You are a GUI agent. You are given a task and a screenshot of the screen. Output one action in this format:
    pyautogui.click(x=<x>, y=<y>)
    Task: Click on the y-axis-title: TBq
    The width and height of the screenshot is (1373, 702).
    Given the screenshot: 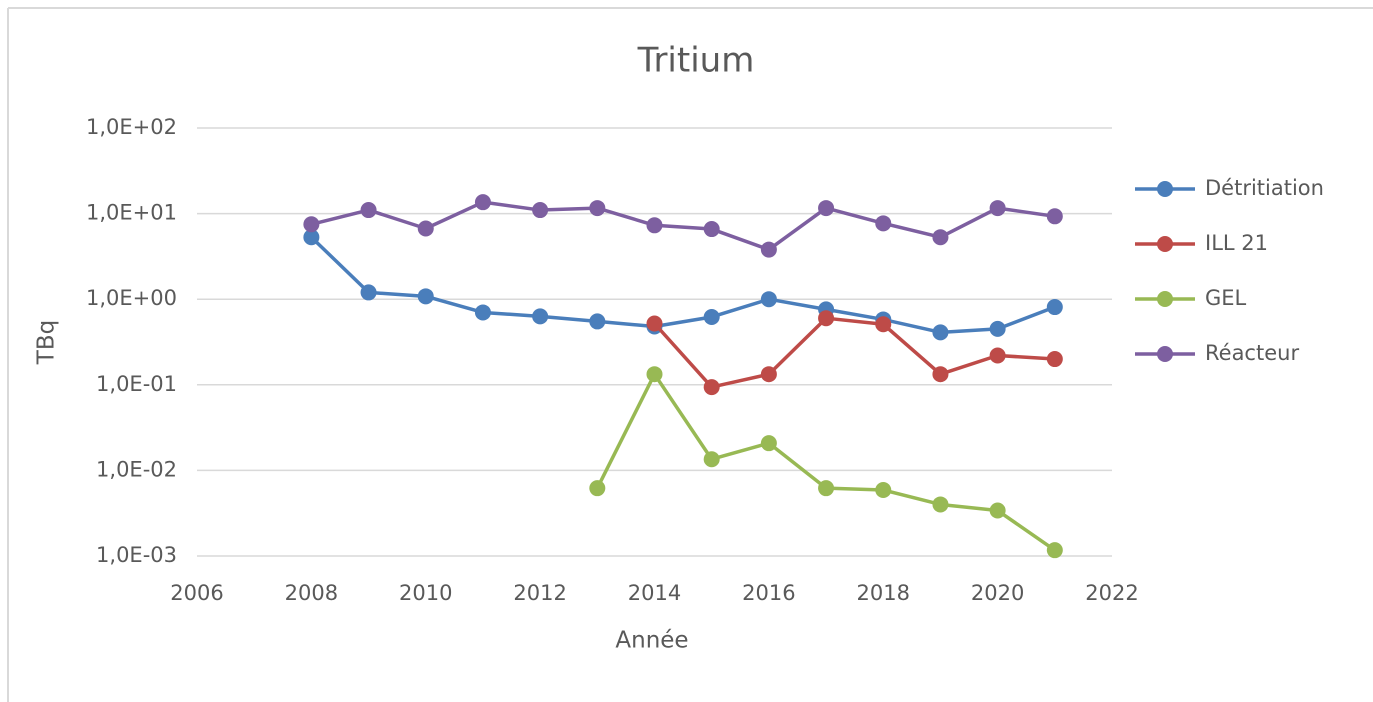 What is the action you would take?
    pyautogui.click(x=47, y=342)
    